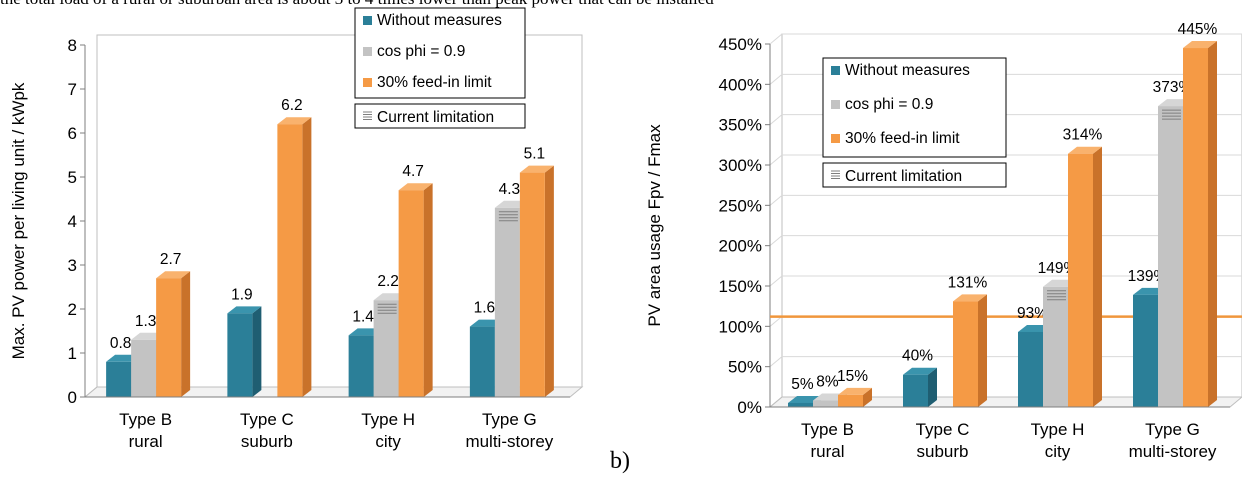  I want to click on data-label: 1.9, so click(242, 294).